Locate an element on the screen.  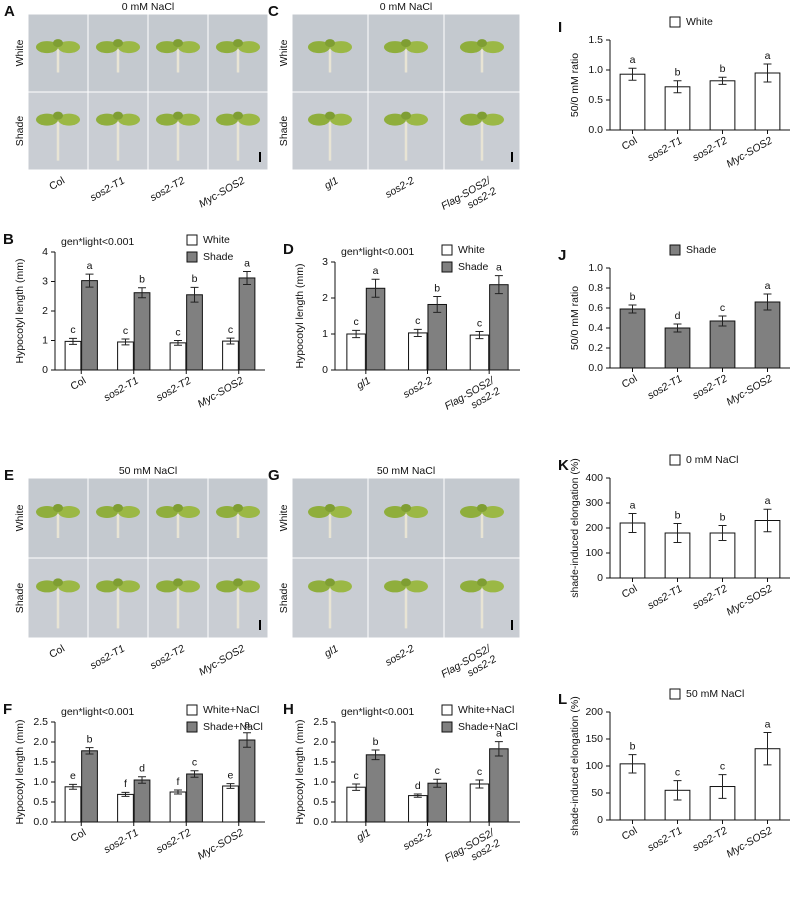
y-tick-label: 100 is located at coordinates (594, 766).